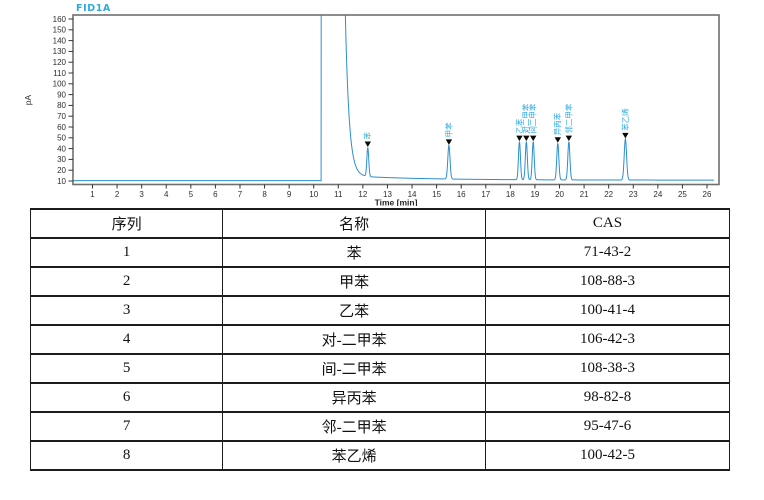  What do you see at coordinates (354, 339) in the screenshot?
I see `name-cell: 对-二甲苯` at bounding box center [354, 339].